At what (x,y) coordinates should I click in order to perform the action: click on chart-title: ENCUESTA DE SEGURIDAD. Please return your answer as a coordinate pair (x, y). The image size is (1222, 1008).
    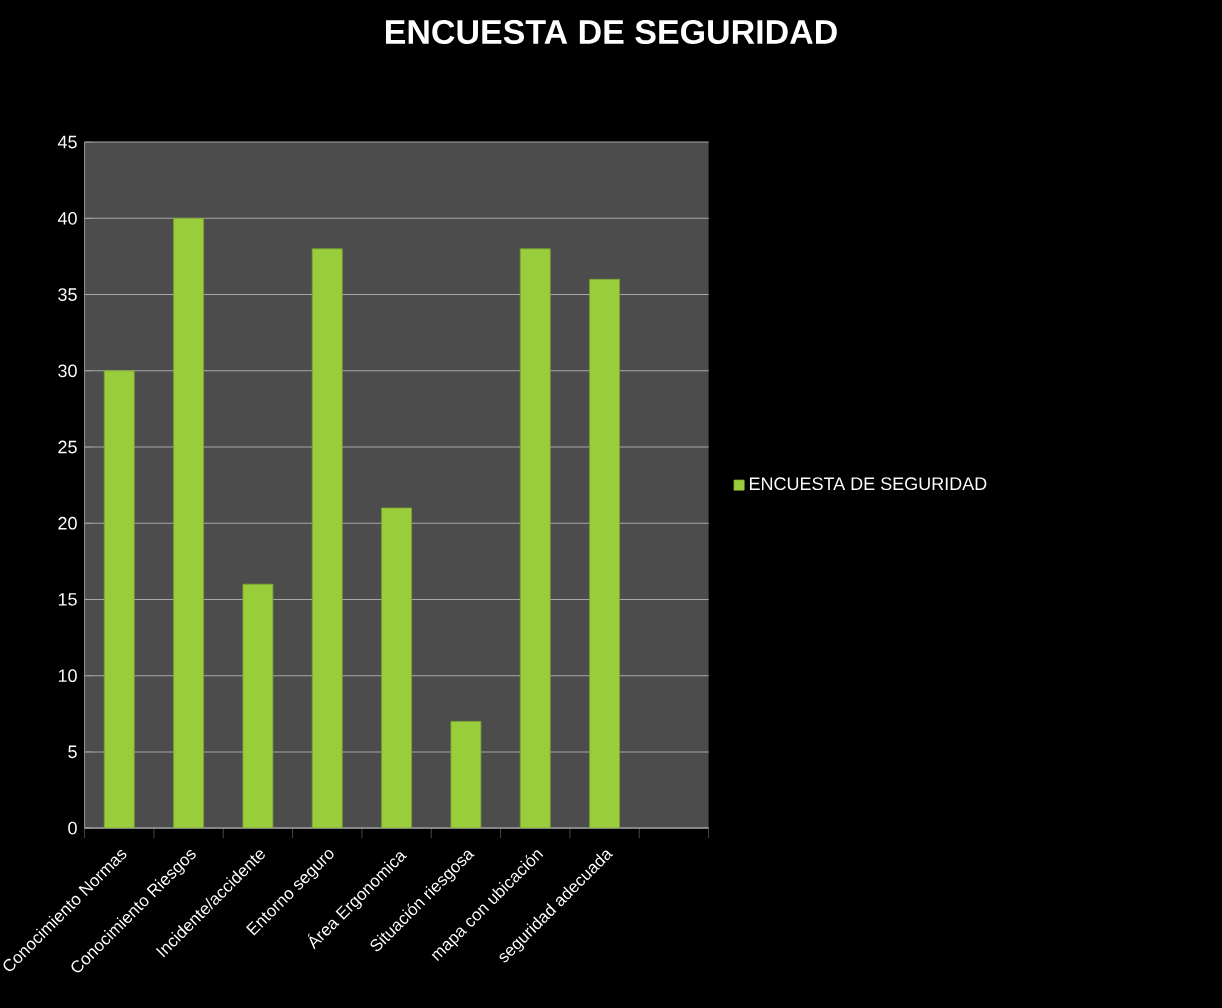
    Looking at the image, I should click on (611, 32).